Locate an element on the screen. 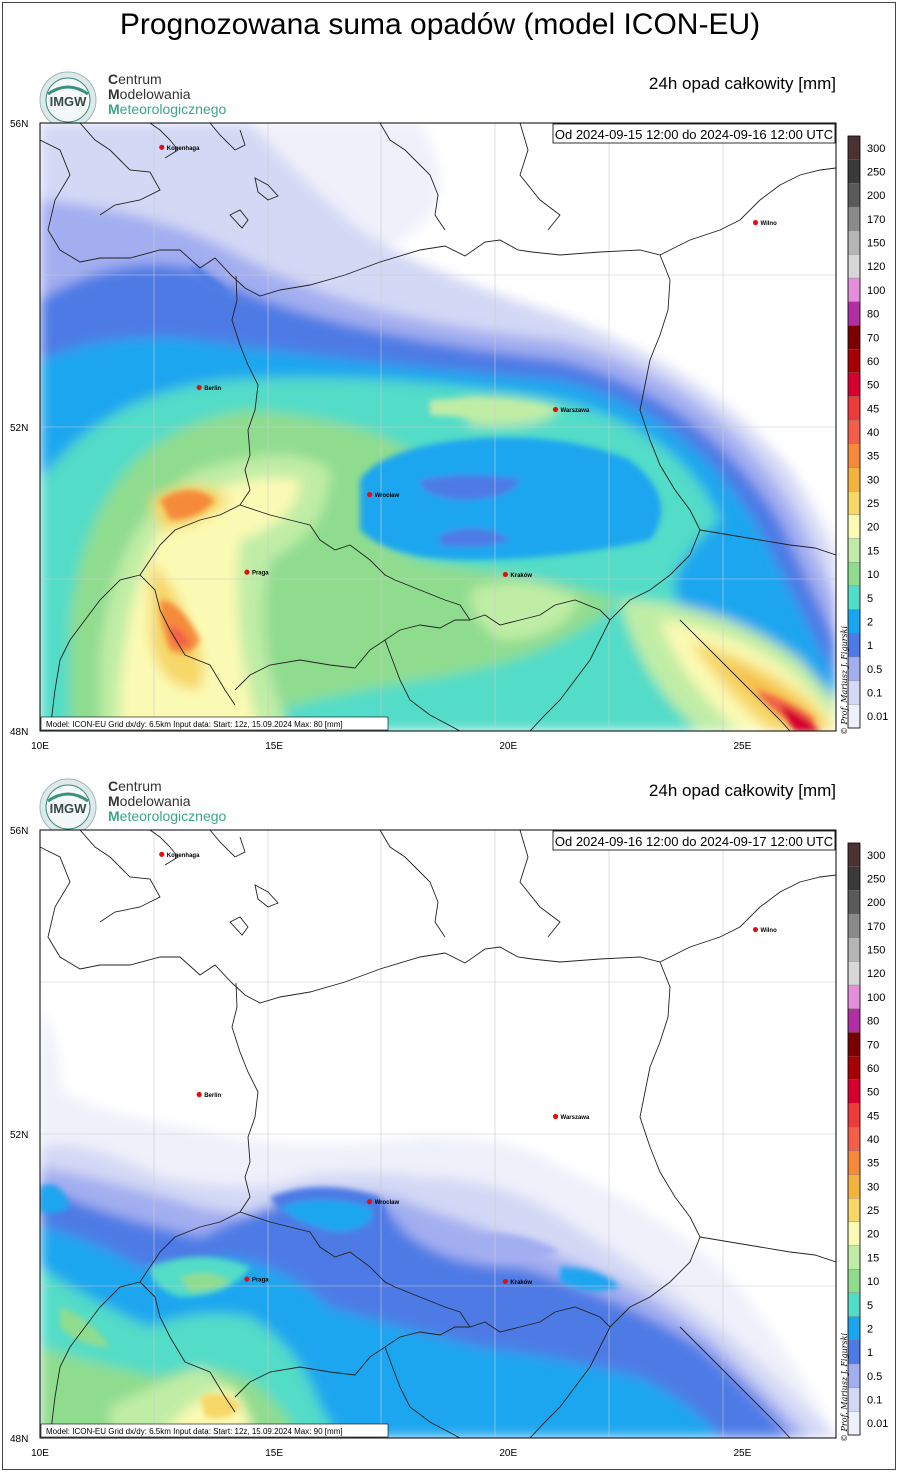 The width and height of the screenshot is (900, 1474). lat-tick-label: 52N is located at coordinates (19, 428).